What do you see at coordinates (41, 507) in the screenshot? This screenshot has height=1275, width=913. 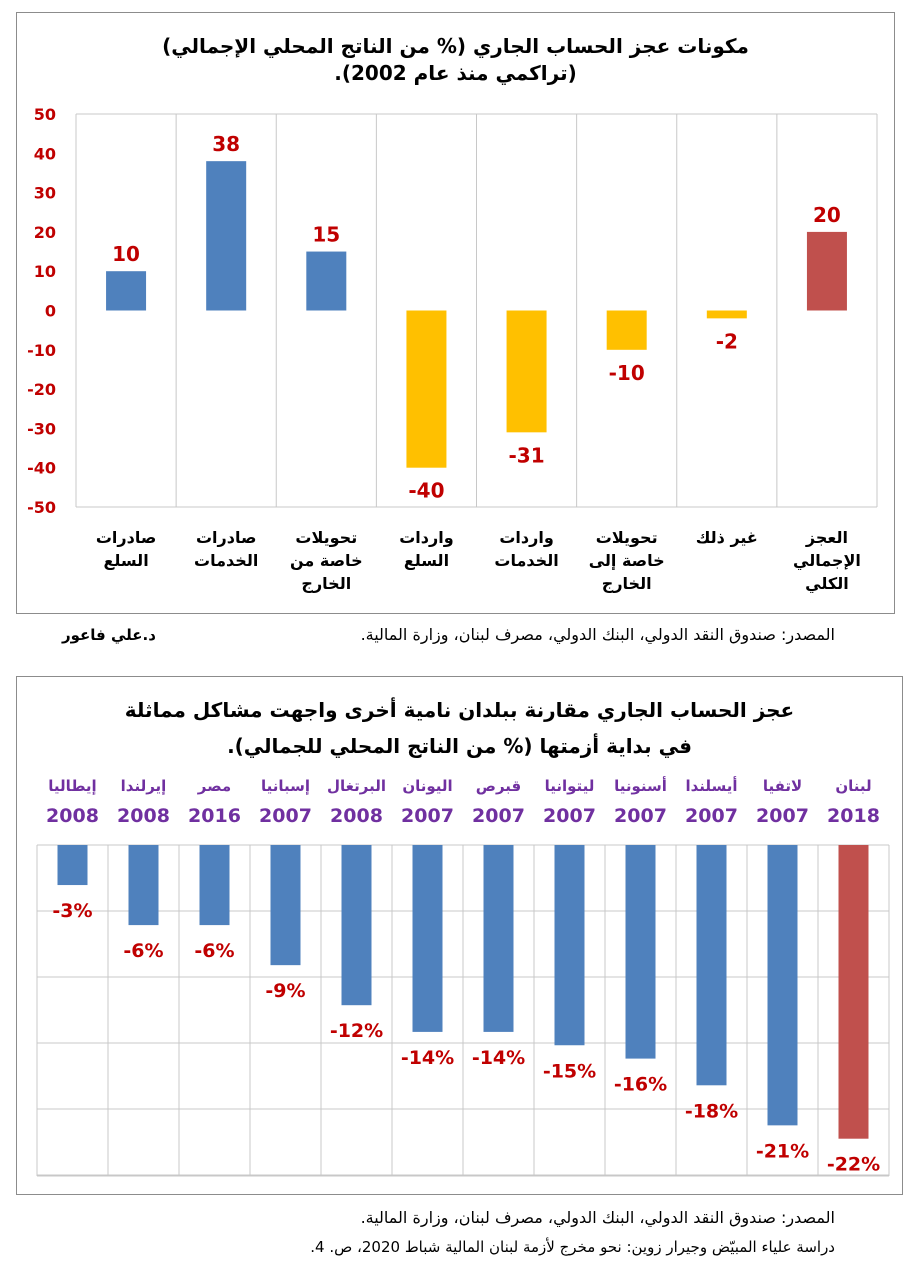 I see `y-tick-label: -50` at bounding box center [41, 507].